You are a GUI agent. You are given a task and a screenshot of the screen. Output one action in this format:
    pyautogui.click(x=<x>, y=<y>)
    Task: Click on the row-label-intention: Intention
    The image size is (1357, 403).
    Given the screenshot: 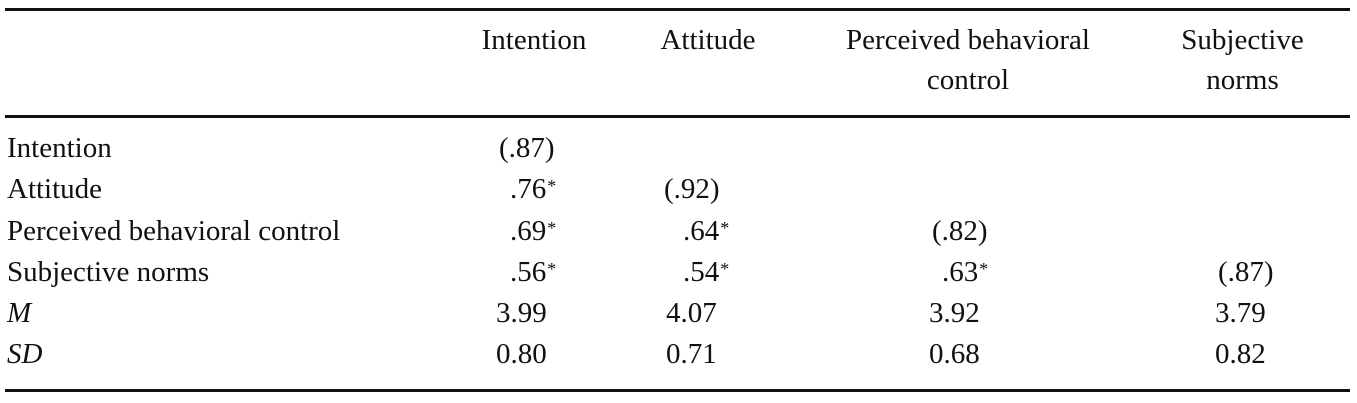 What is the action you would take?
    pyautogui.click(x=59, y=148)
    